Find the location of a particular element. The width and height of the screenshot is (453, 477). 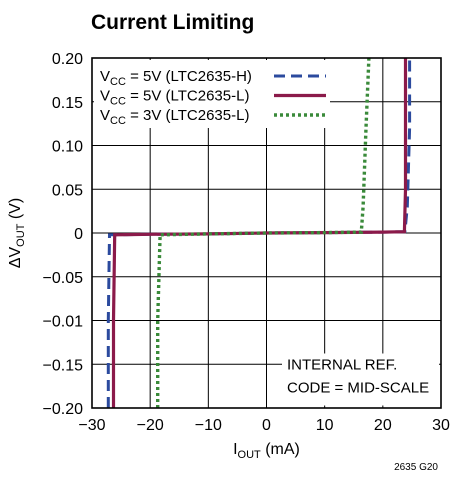

x-tick-label: 10 is located at coordinates (325, 425).